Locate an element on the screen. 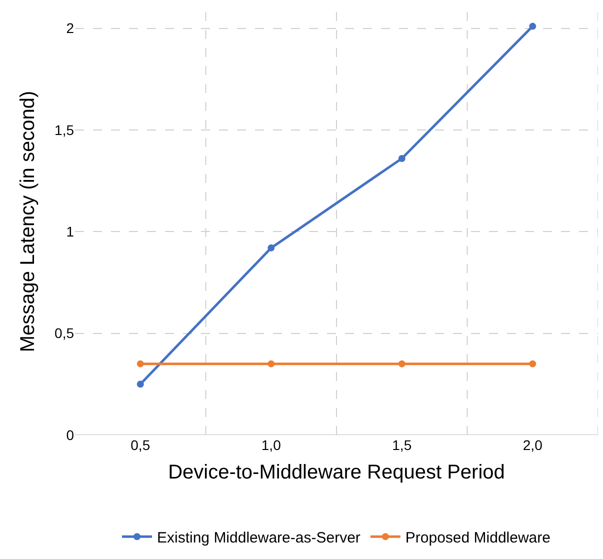  x-axis-title: Device-to-Middleware Request Period is located at coordinates (336, 473).